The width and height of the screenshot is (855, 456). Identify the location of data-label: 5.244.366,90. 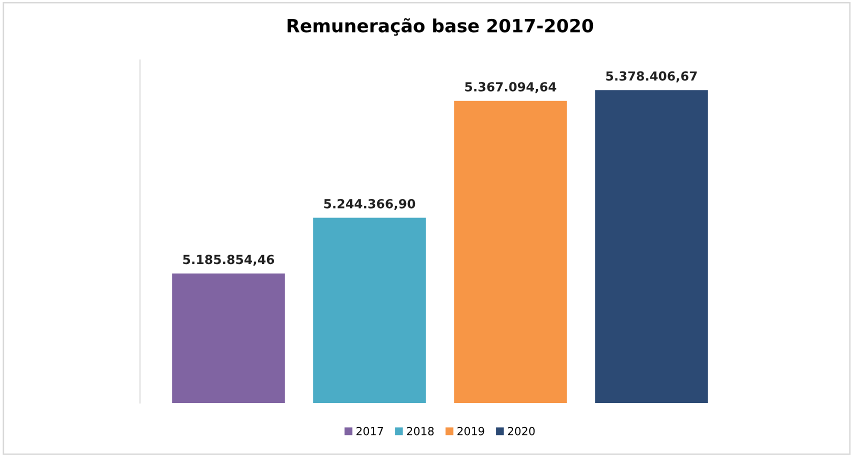
(370, 204).